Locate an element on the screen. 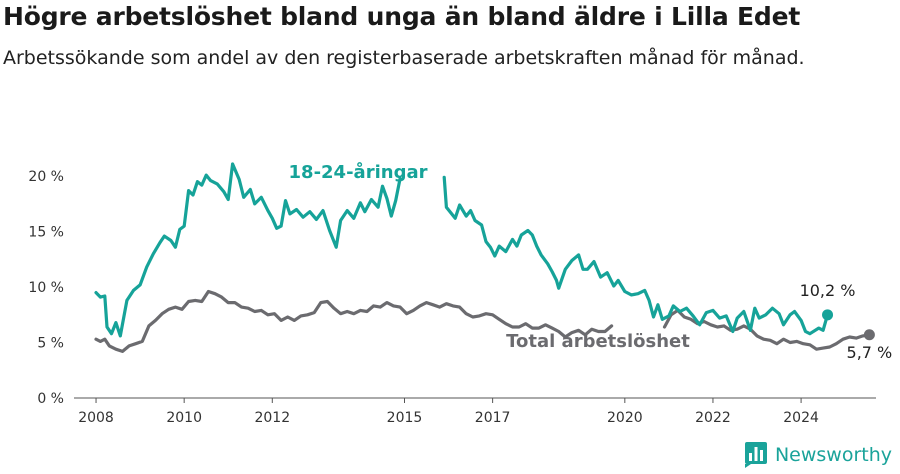  x-tick-label: 2012 is located at coordinates (272, 418).